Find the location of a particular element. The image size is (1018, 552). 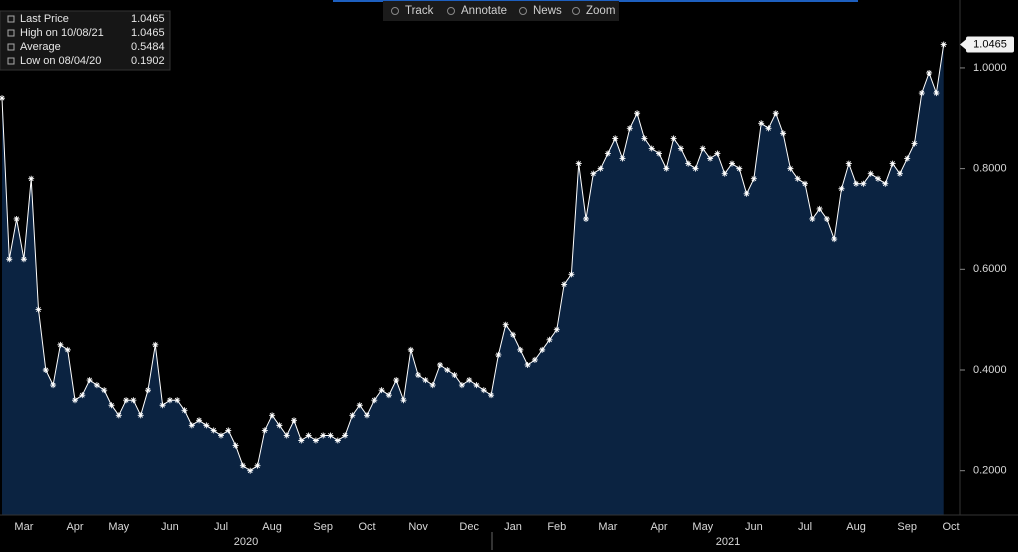

toolbar-button: Track is located at coordinates (412, 11).